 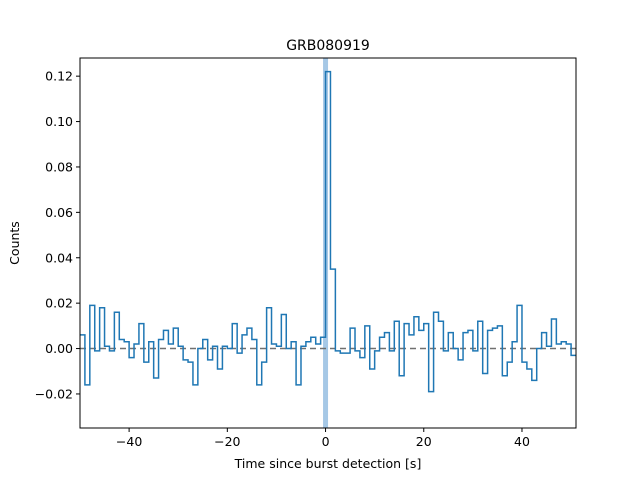 I want to click on y-axis: −0.02 0.00 0.02 0.04 0.06 0.08 0.10 0.12, so click(x=57, y=235).